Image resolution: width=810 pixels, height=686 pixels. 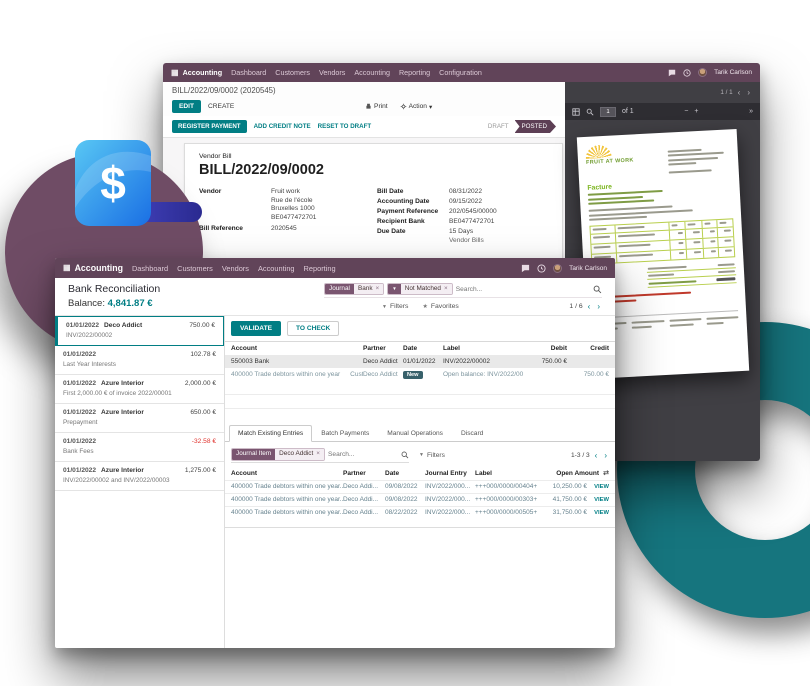 What do you see at coordinates (606, 474) in the screenshot?
I see `swap-columns-icon: ⇄` at bounding box center [606, 474].